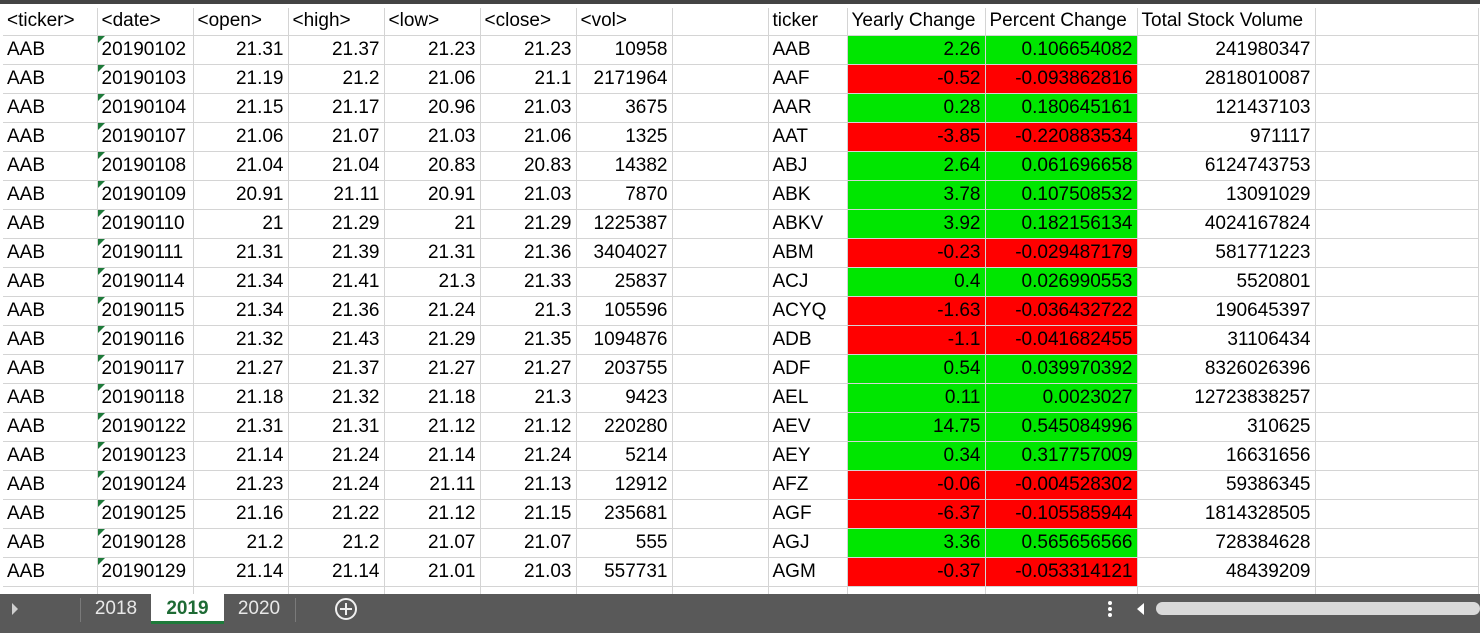 The width and height of the screenshot is (1480, 634). What do you see at coordinates (336, 485) in the screenshot?
I see `cell: 21.24` at bounding box center [336, 485].